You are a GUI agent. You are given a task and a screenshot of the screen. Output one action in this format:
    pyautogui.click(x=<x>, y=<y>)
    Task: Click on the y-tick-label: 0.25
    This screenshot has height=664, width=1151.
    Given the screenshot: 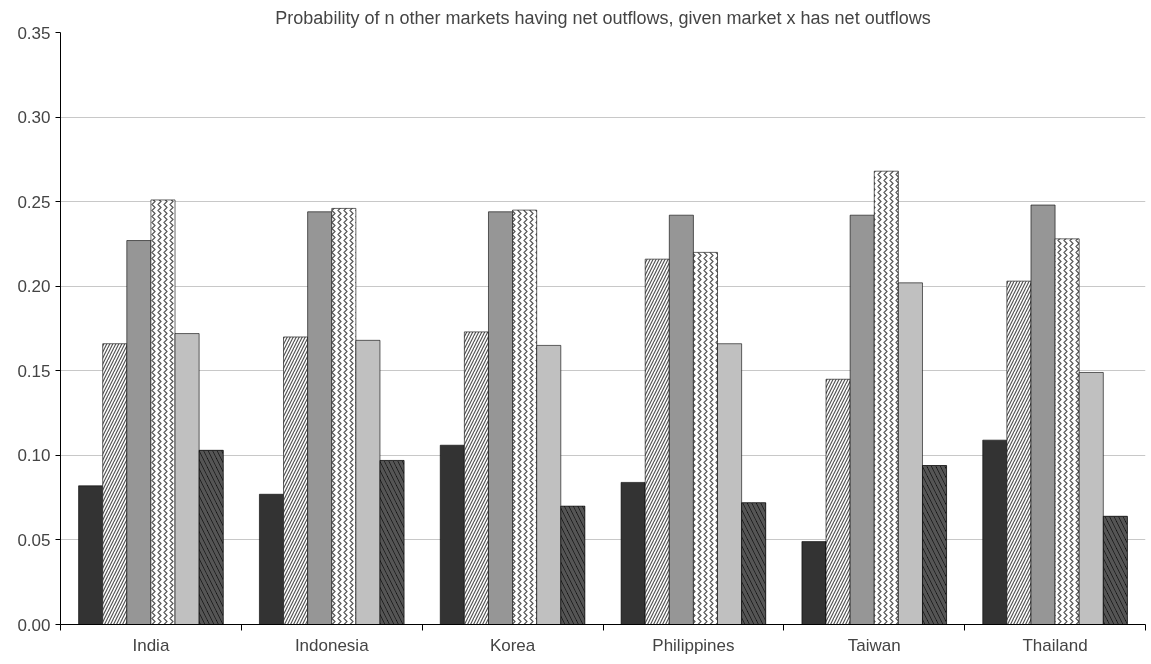 What is the action you would take?
    pyautogui.click(x=34, y=202)
    